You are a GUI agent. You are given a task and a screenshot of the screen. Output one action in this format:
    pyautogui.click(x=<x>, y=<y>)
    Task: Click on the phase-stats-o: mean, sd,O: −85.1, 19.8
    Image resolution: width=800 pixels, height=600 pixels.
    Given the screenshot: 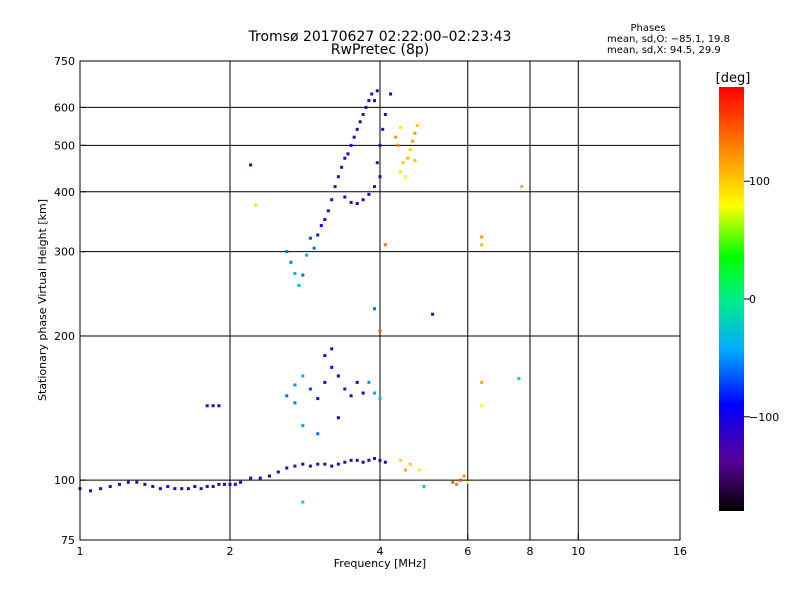 What is the action you would take?
    pyautogui.click(x=668, y=39)
    